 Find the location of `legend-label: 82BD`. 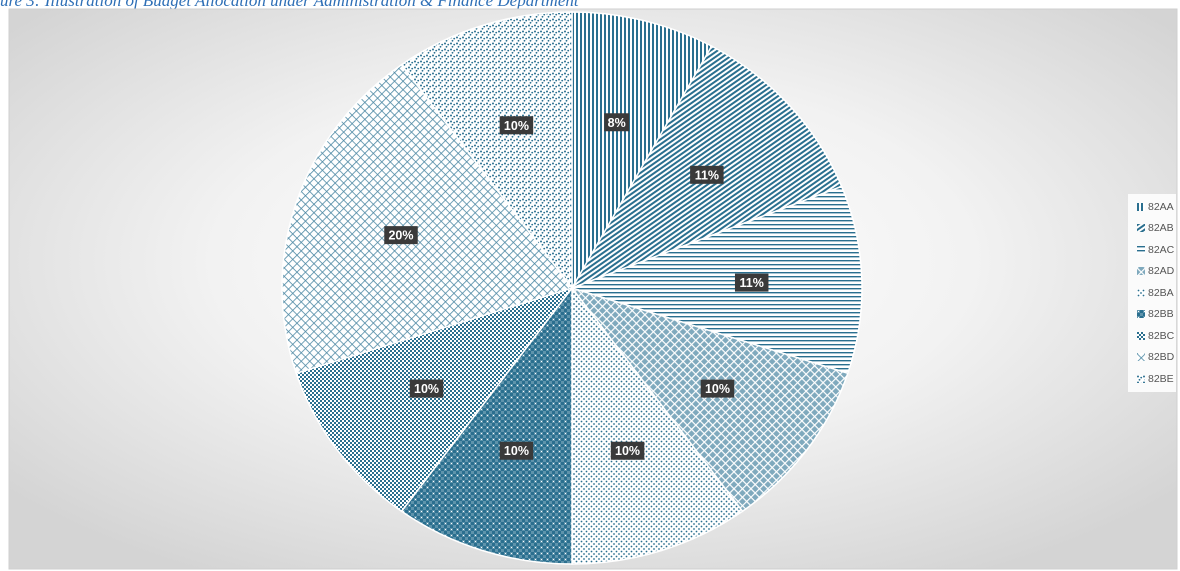

legend-label: 82BD is located at coordinates (1161, 357).